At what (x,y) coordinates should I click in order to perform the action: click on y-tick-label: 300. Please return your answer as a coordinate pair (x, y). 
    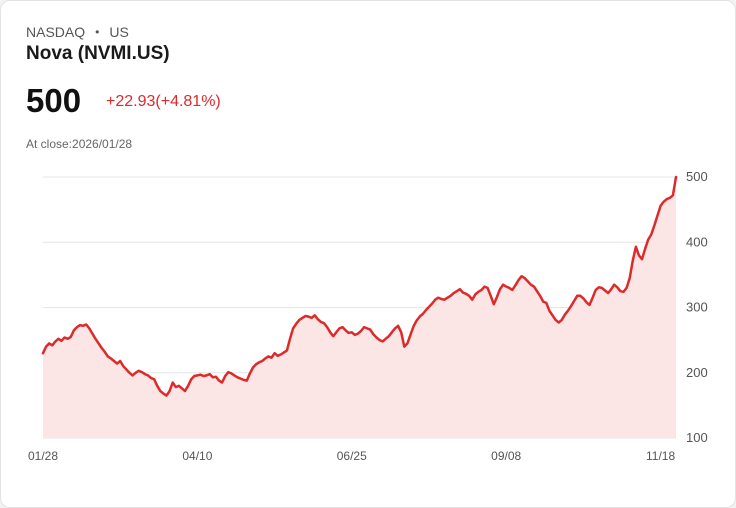
    Looking at the image, I should click on (697, 307).